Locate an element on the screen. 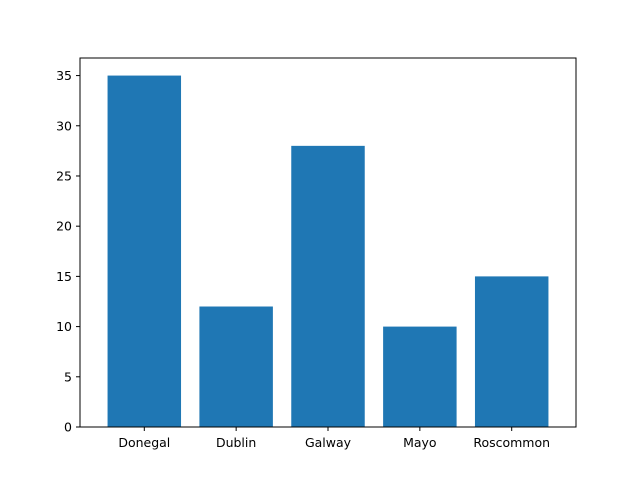 This screenshot has height=480, width=640. x-tick-label: Roscommon is located at coordinates (511, 442).